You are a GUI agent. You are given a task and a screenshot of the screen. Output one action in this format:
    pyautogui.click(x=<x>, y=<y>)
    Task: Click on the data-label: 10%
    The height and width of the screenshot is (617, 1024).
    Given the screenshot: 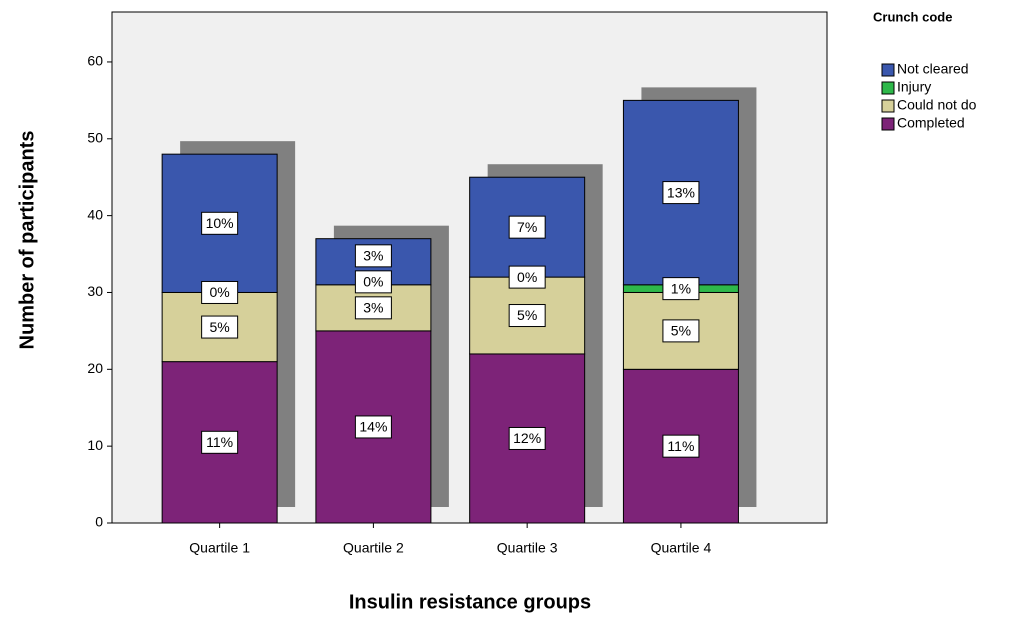 What is the action you would take?
    pyautogui.click(x=220, y=223)
    